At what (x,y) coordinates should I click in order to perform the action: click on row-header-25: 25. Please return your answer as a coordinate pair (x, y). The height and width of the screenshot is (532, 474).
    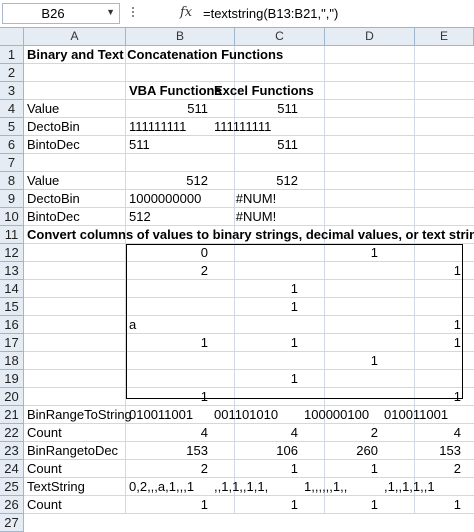
    Looking at the image, I should click on (12, 487).